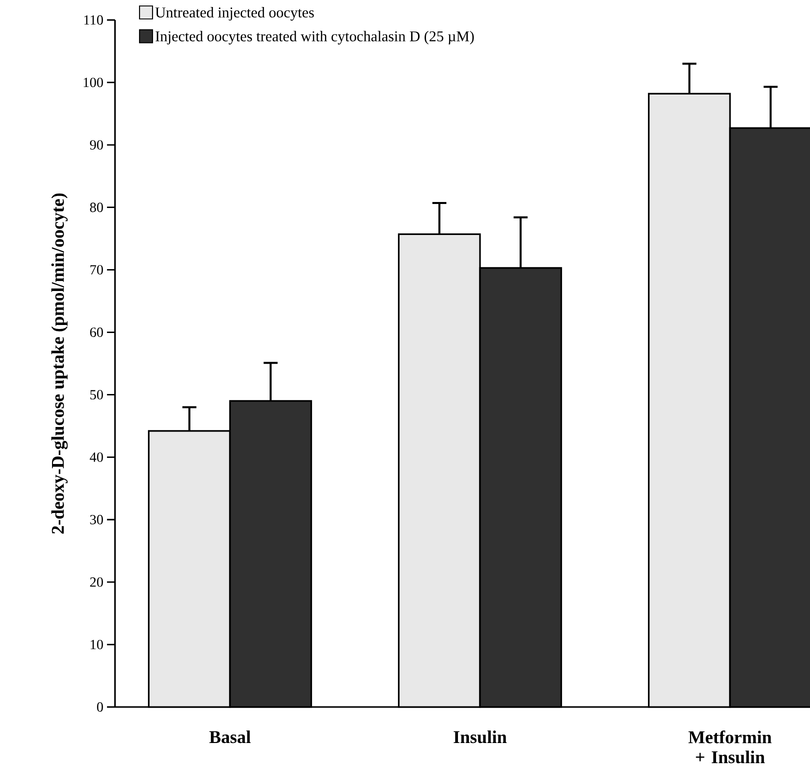  I want to click on y-tick-label: 60, so click(96, 332).